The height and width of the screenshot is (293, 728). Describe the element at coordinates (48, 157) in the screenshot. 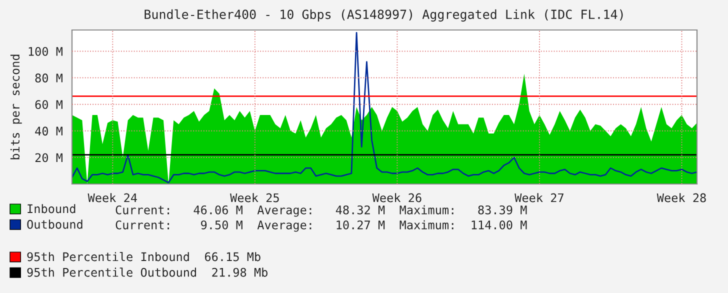

I see `y-tick-label: 20 M` at that location.